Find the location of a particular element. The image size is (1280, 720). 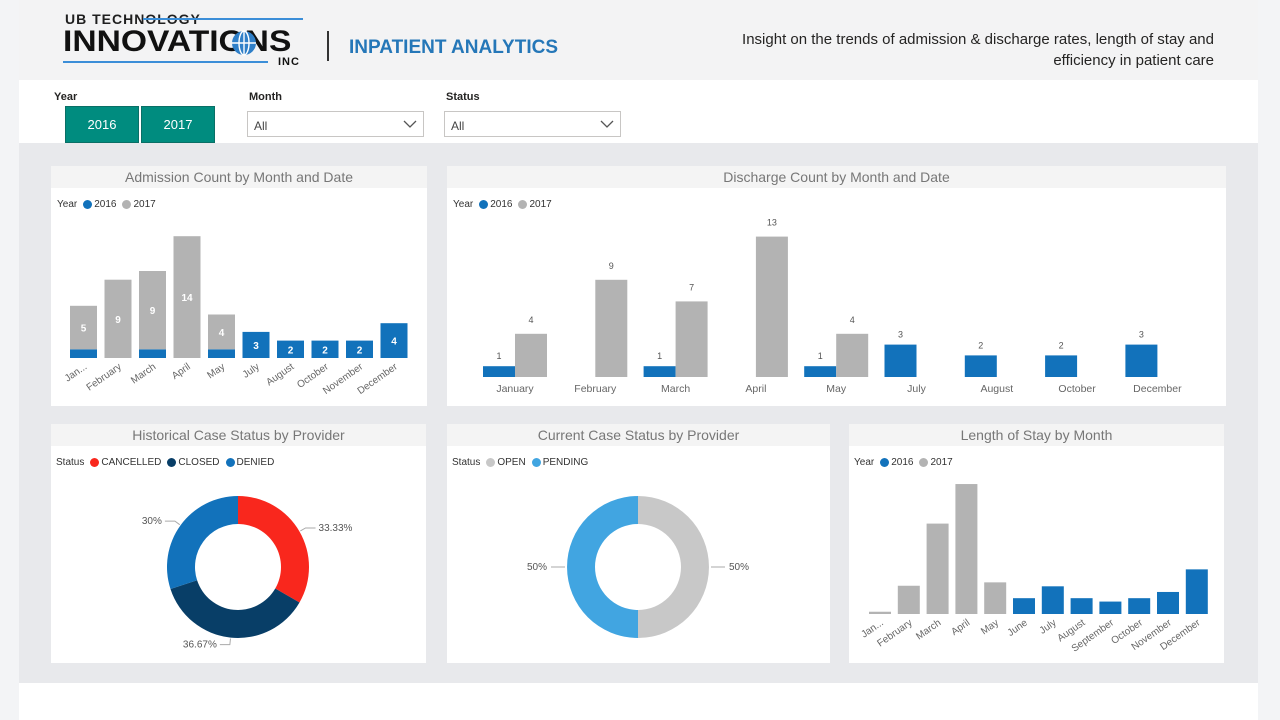

month-dropdown: All is located at coordinates (335, 124).